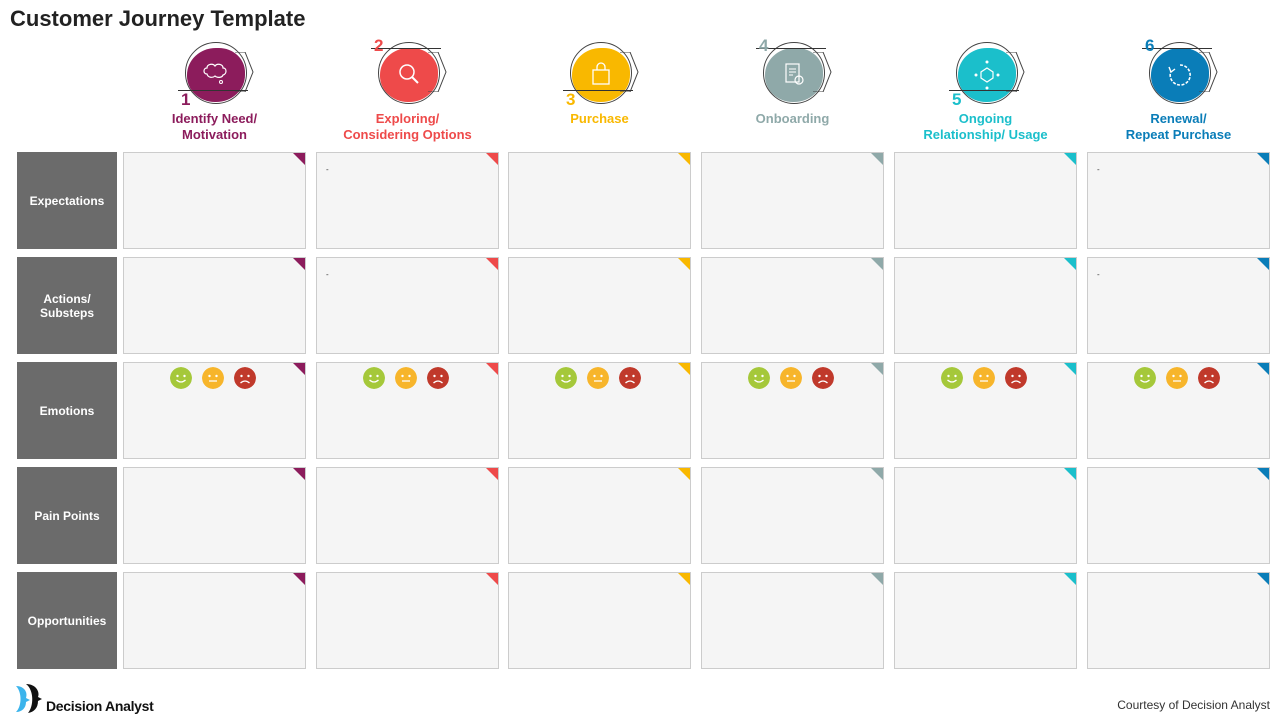 The image size is (1280, 720). What do you see at coordinates (67, 305) in the screenshot?
I see `row-label: Actions/ Substeps` at bounding box center [67, 305].